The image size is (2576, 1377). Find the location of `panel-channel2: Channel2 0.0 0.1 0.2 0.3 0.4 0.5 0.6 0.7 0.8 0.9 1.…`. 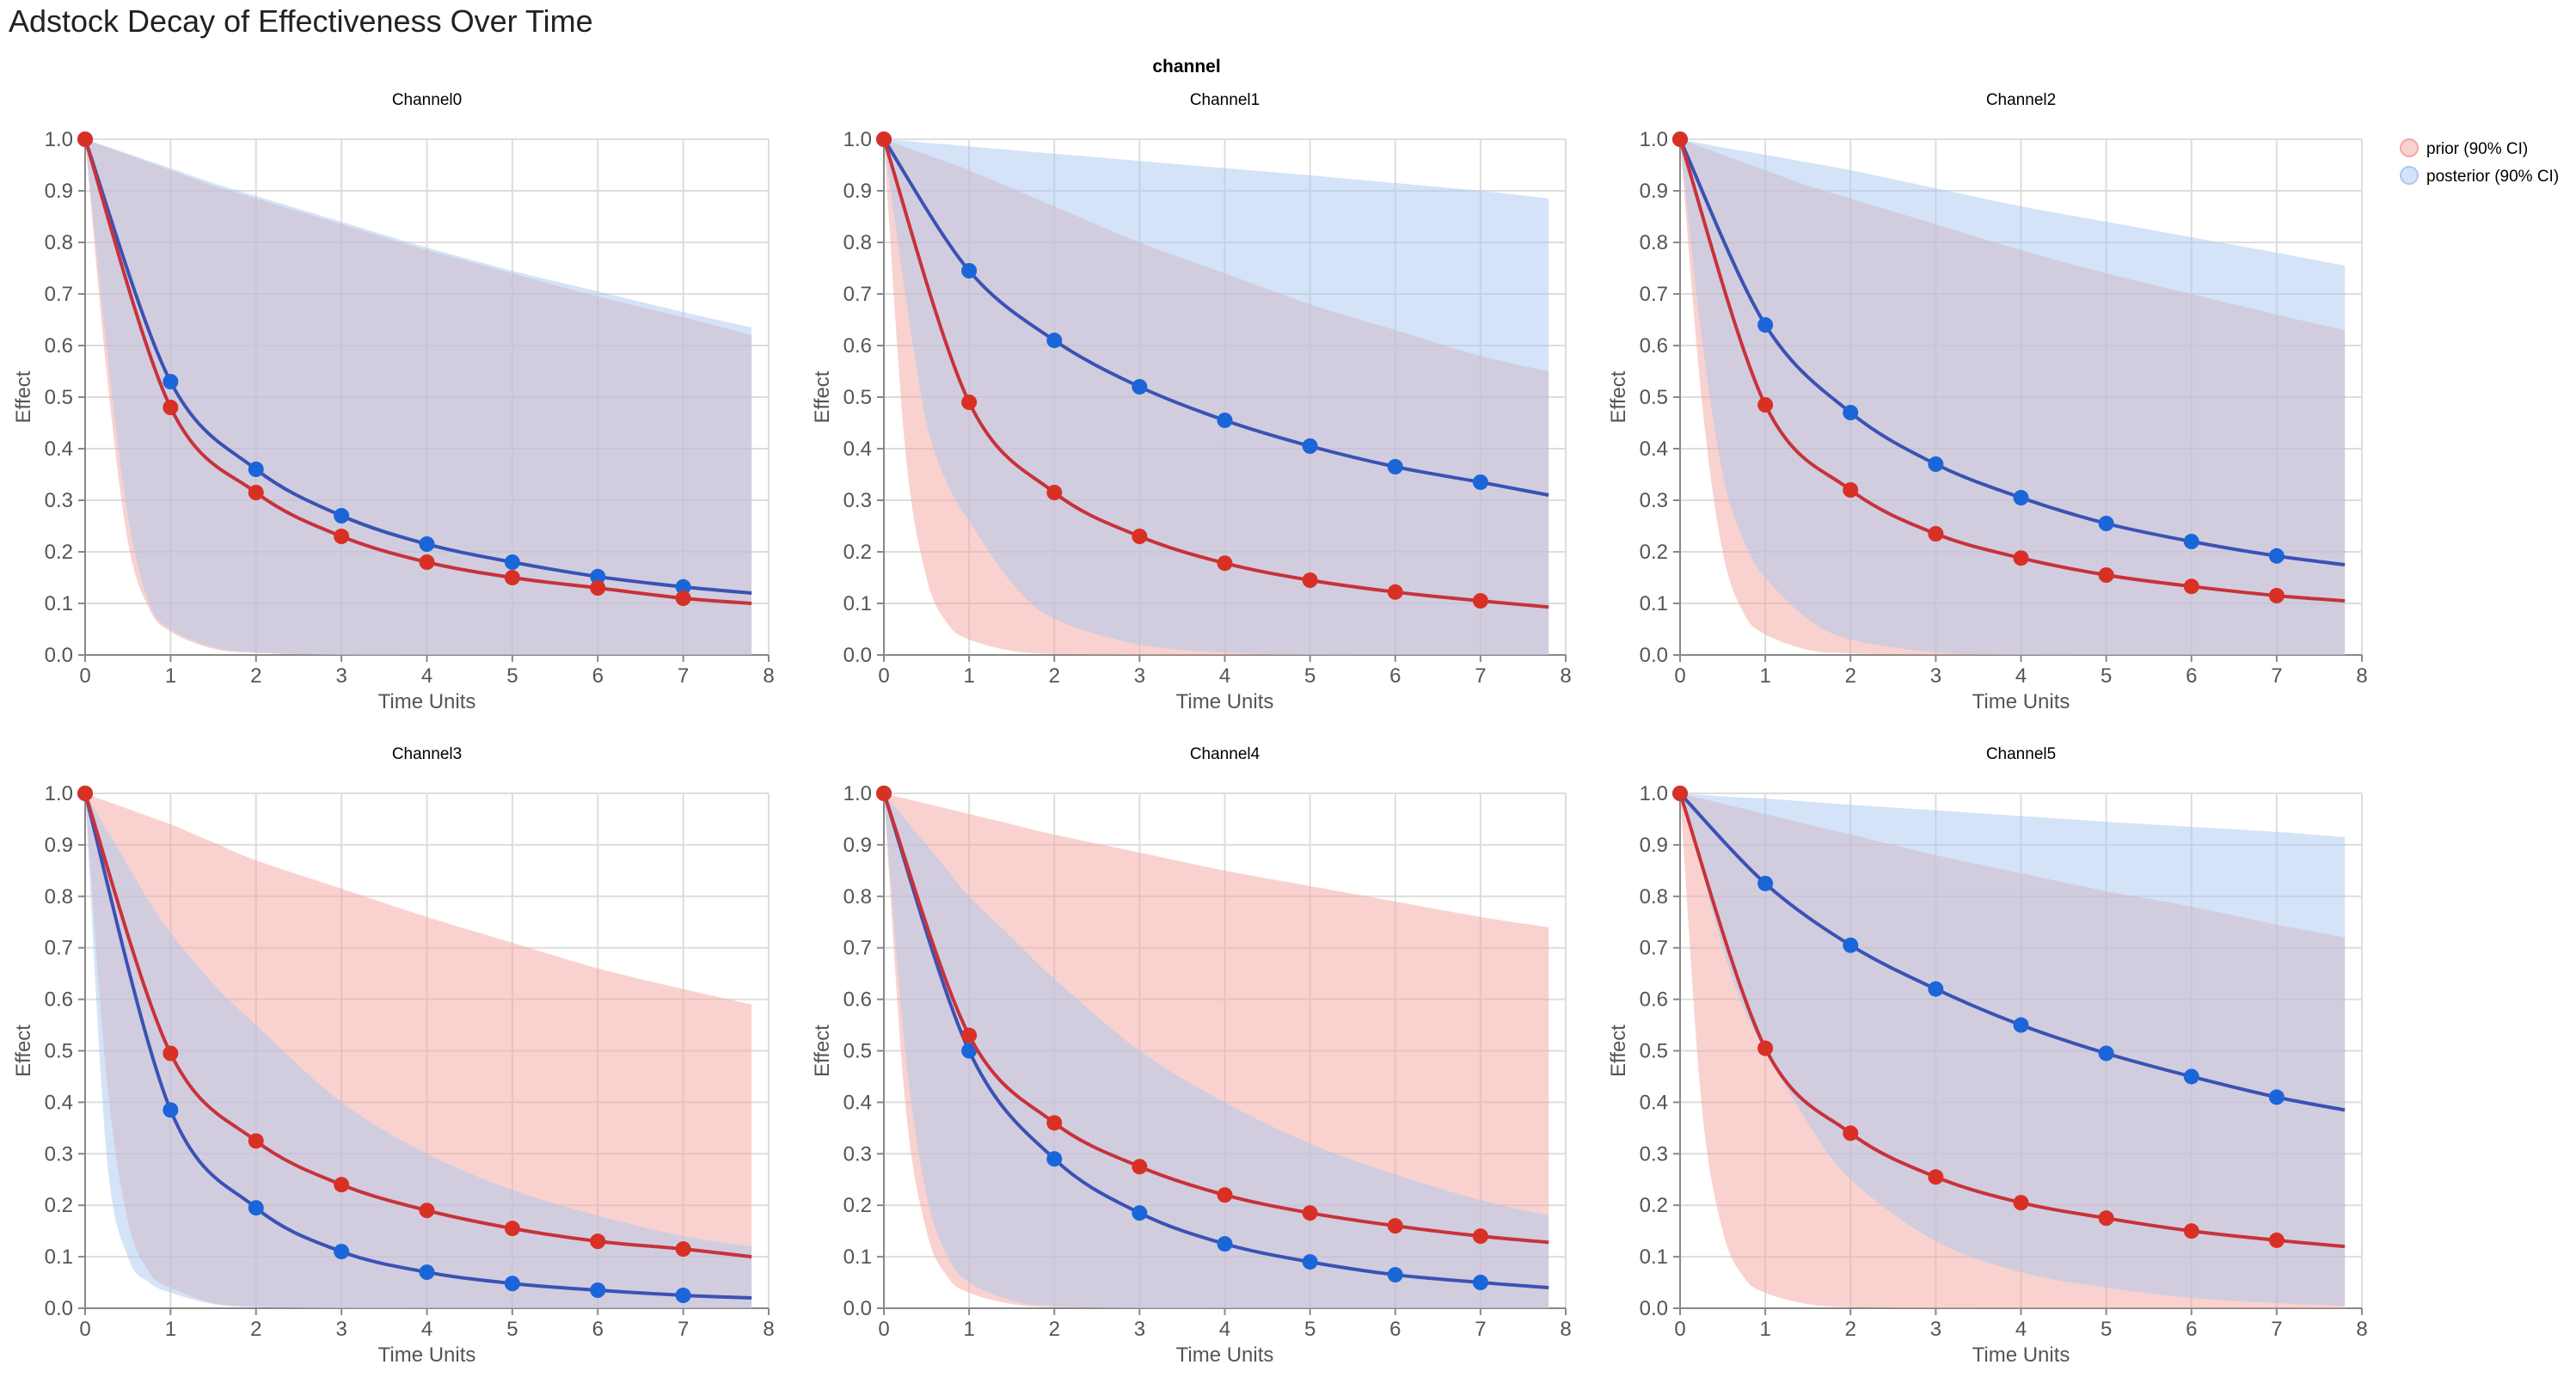

panel-channel2: Channel2 0.0 0.1 0.2 0.3 0.4 0.5 0.6 0.7 0.8 0.9 1.… is located at coordinates (1988, 402).